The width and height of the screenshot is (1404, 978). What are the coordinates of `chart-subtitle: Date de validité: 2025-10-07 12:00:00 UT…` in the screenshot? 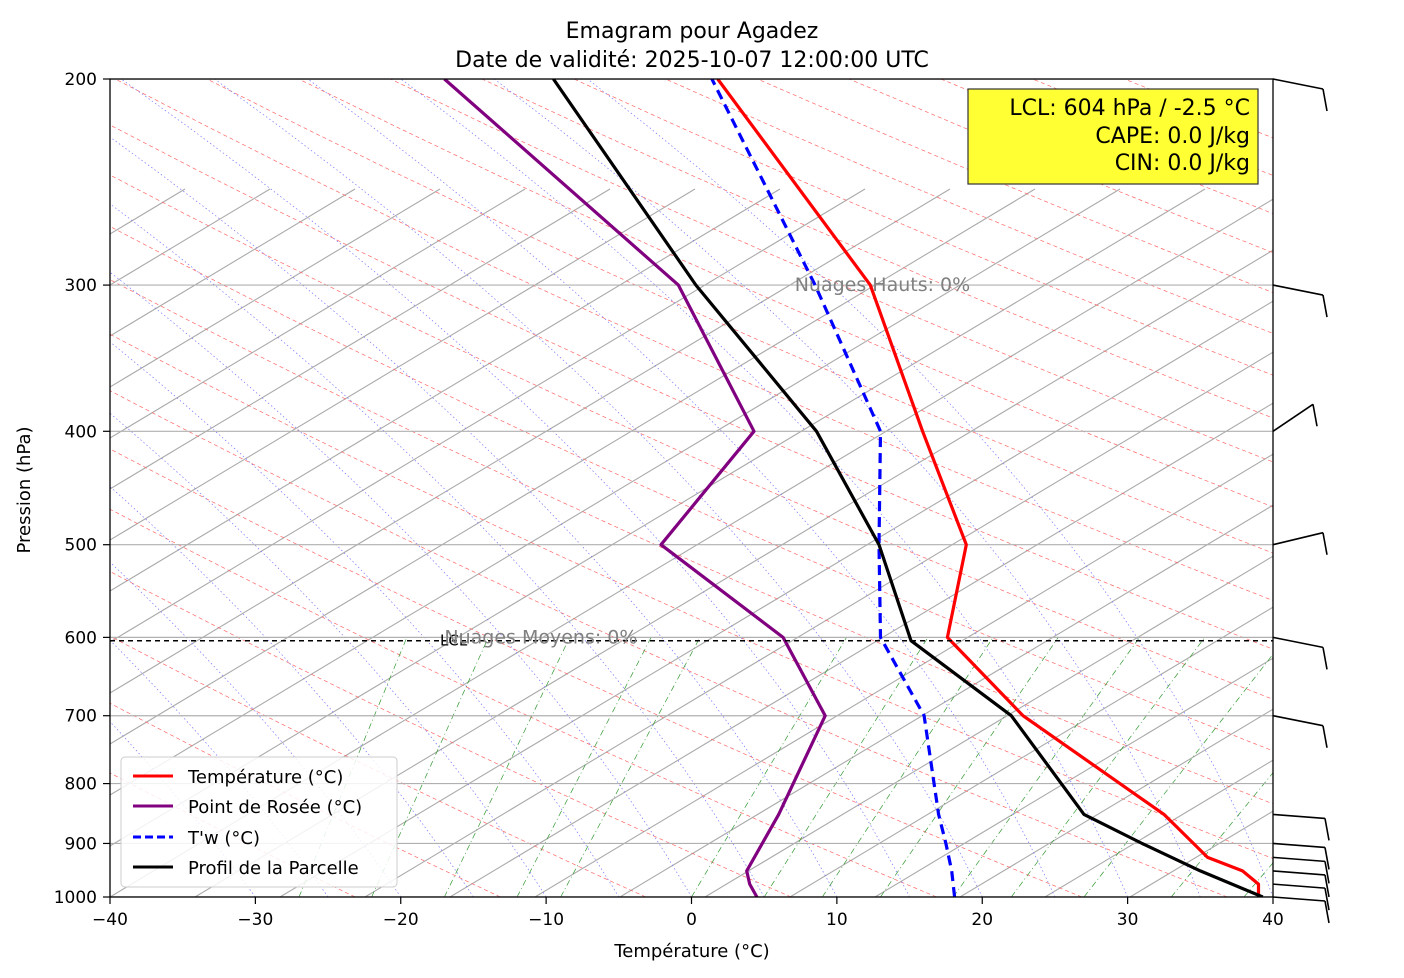 It's located at (692, 60).